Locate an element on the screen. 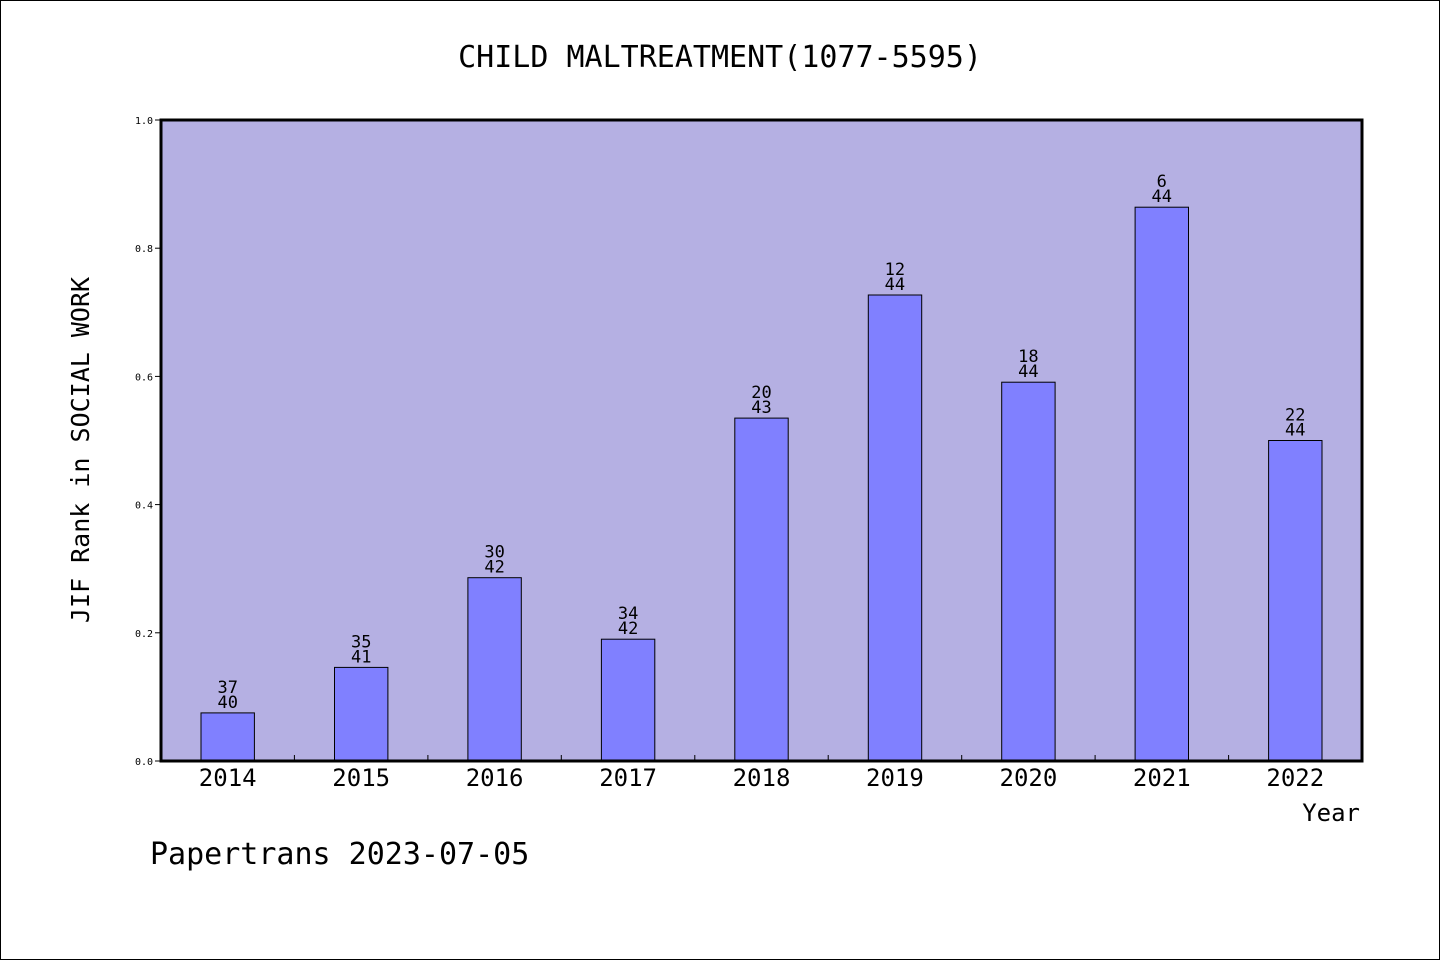  footer-text: Papertrans 2023-07-05 is located at coordinates (339, 854).